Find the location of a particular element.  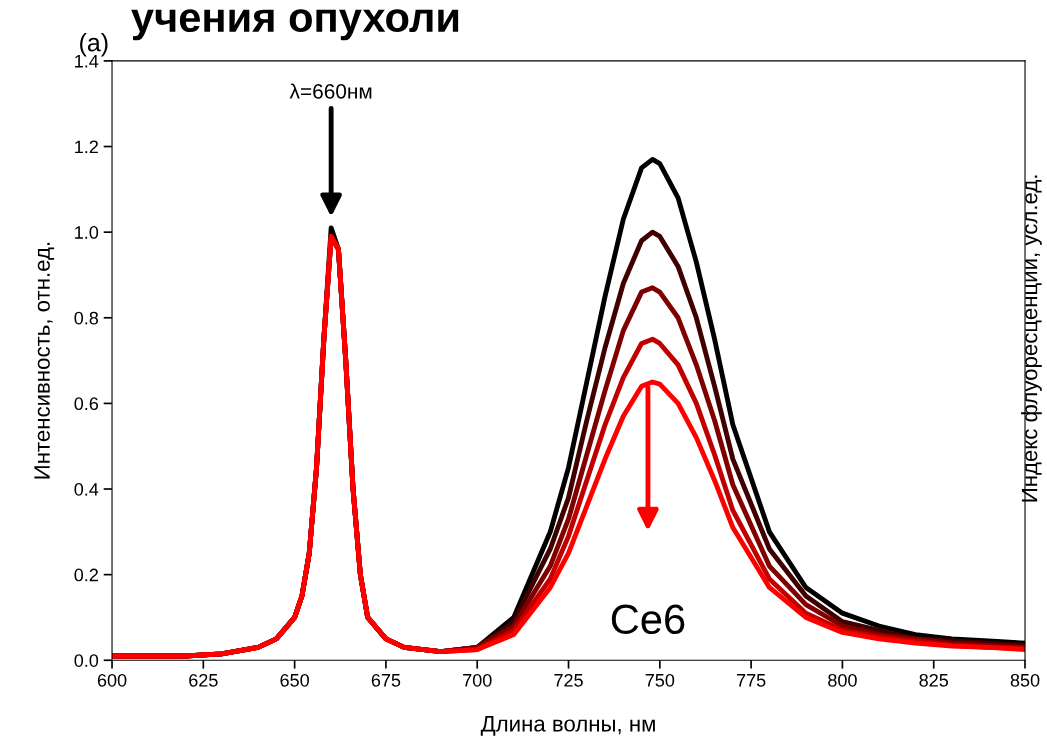

annotation: λ=660нм is located at coordinates (330, 91).